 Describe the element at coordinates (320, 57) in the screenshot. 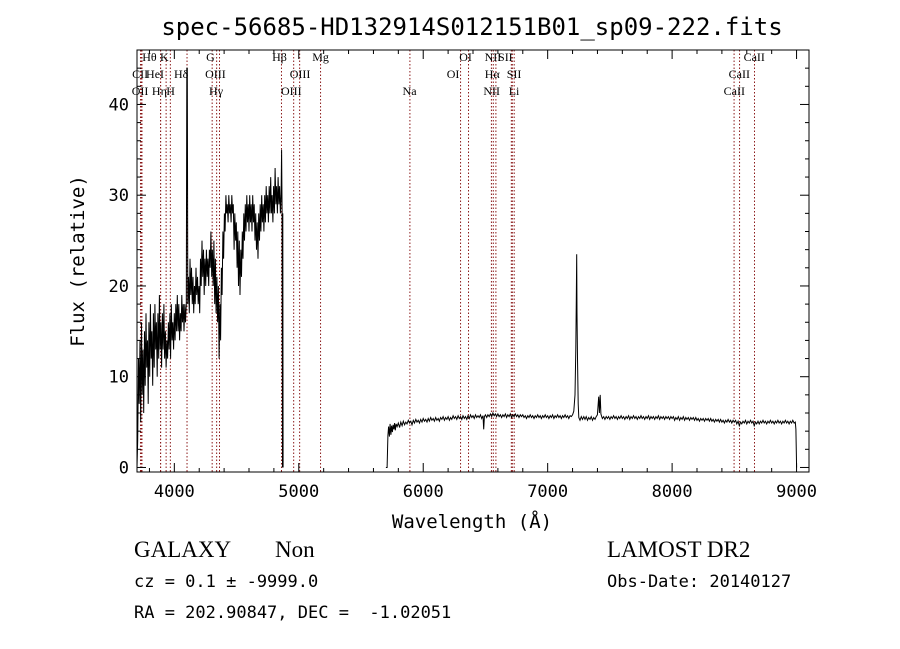

I see `line-label: Mg` at that location.